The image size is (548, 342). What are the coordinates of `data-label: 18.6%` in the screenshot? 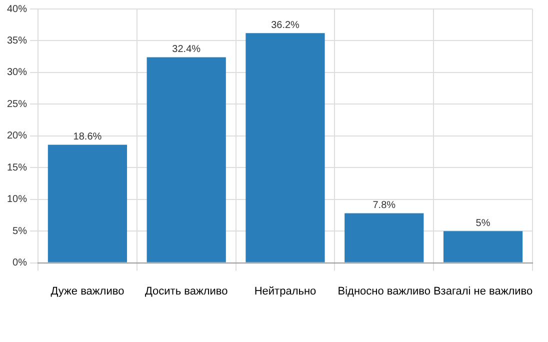 It's located at (87, 137).